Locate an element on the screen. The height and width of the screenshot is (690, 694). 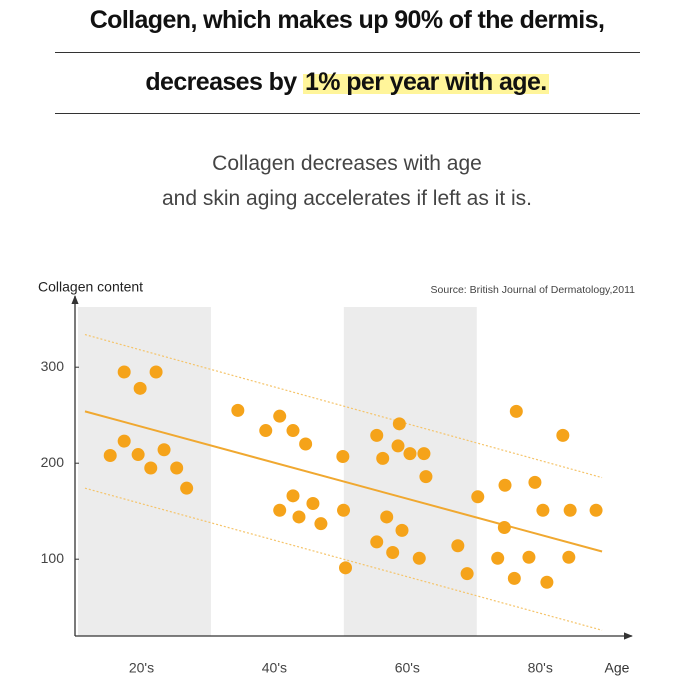
y-tick-label: 200 is located at coordinates (53, 462).